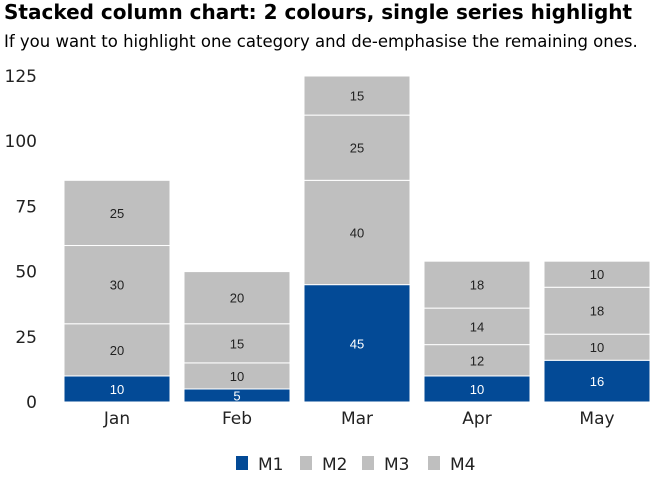  What do you see at coordinates (26, 207) in the screenshot?
I see `y-tick-label: 75` at bounding box center [26, 207].